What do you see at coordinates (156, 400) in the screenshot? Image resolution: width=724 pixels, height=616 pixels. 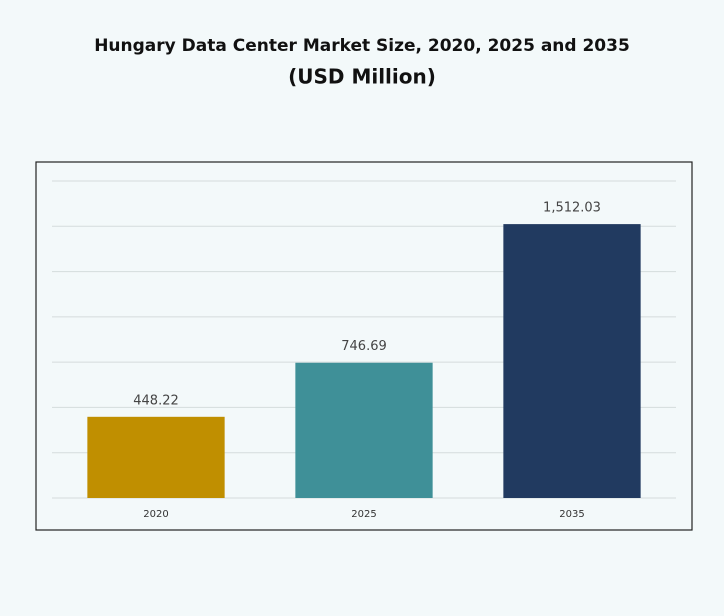 I see `data-label: 448.22` at bounding box center [156, 400].